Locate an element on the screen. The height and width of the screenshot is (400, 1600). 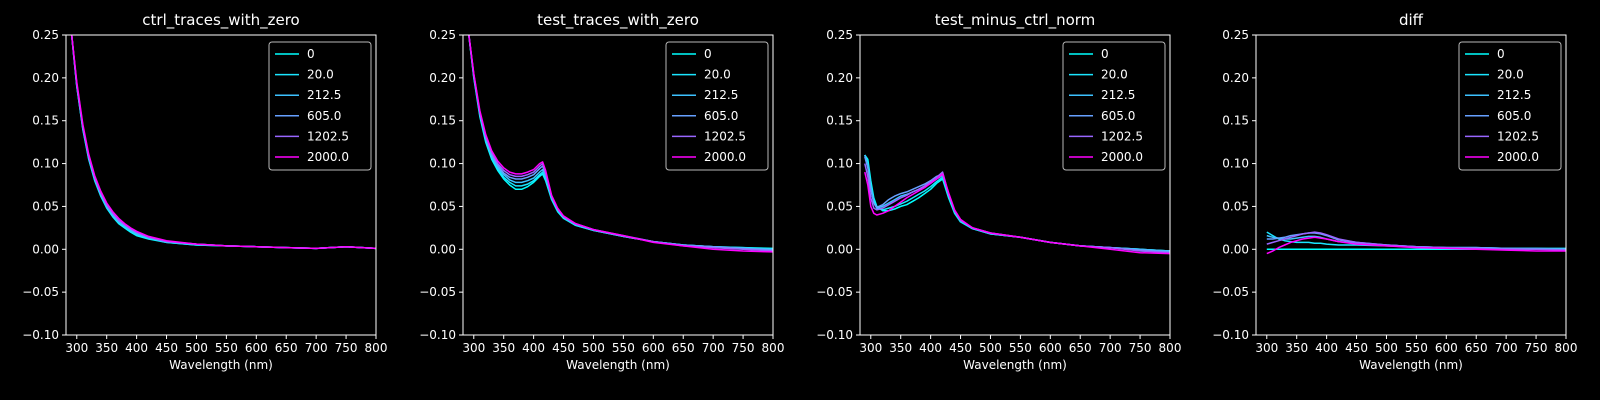
chart-title: test_minus_ctrl_norm is located at coordinates (1015, 20).